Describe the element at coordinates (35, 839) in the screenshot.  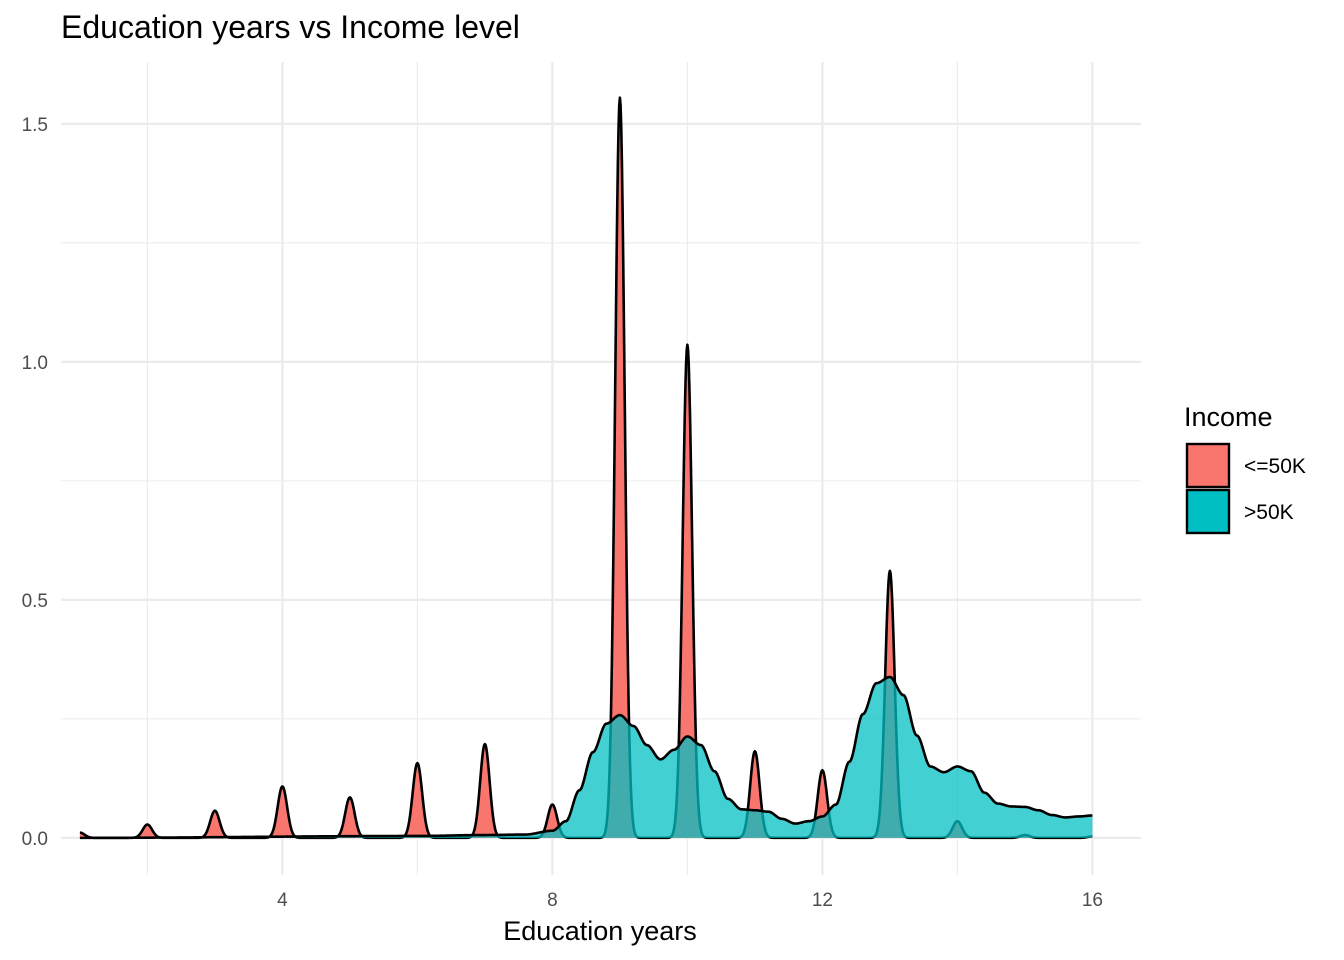
I see `y-tick-label: 0.0` at that location.